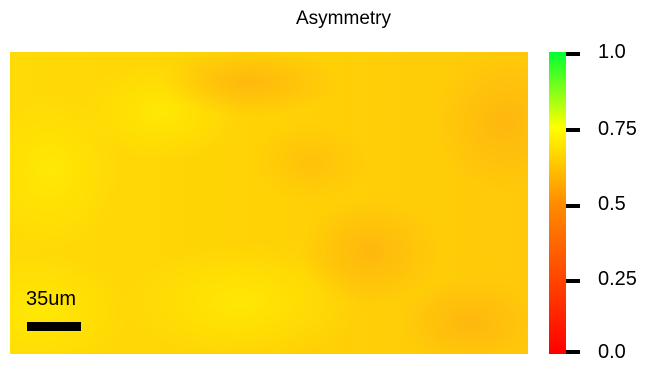 The image size is (655, 365). I want to click on colorbar, so click(557, 203).